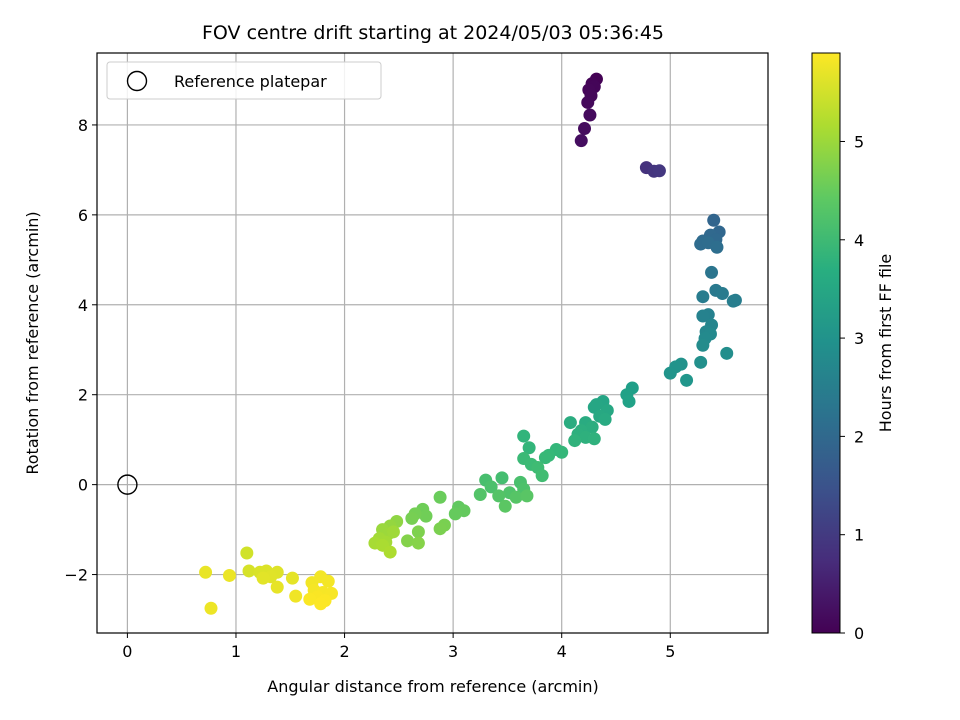 The image size is (960, 720). I want to click on colorbar-tick-label: 4, so click(859, 240).